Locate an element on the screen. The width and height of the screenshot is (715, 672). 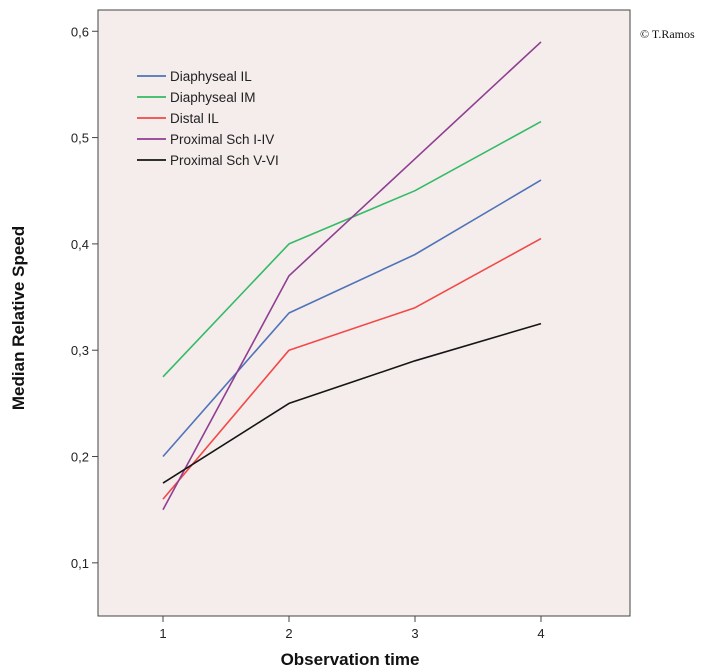
y-axis: 0,1 0,2 0,3 0,4 0,5 0,6 is located at coordinates (84, 297).